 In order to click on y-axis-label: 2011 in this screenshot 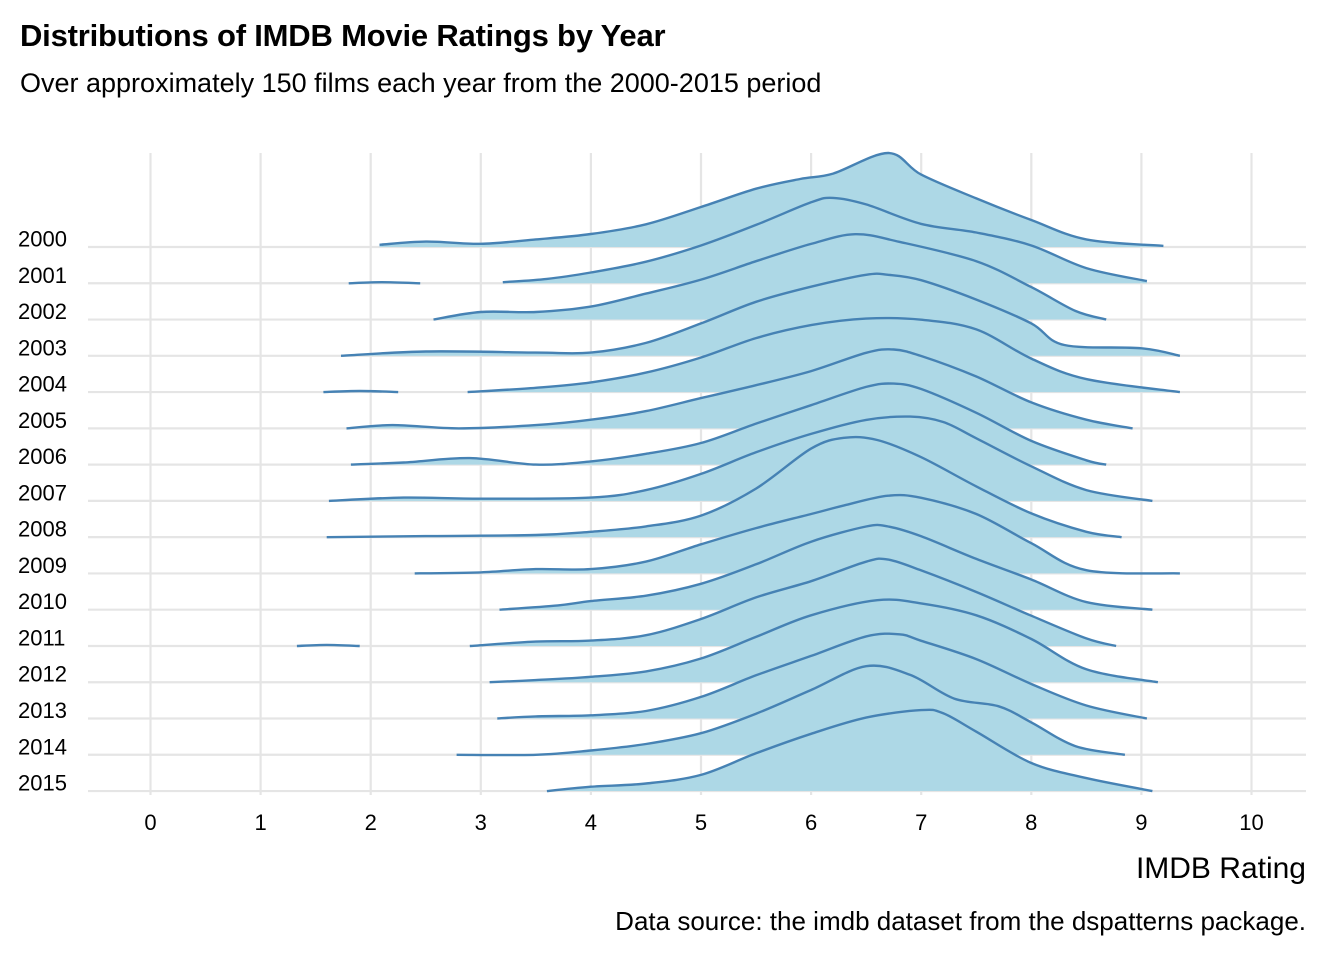, I will do `click(41, 637)`.